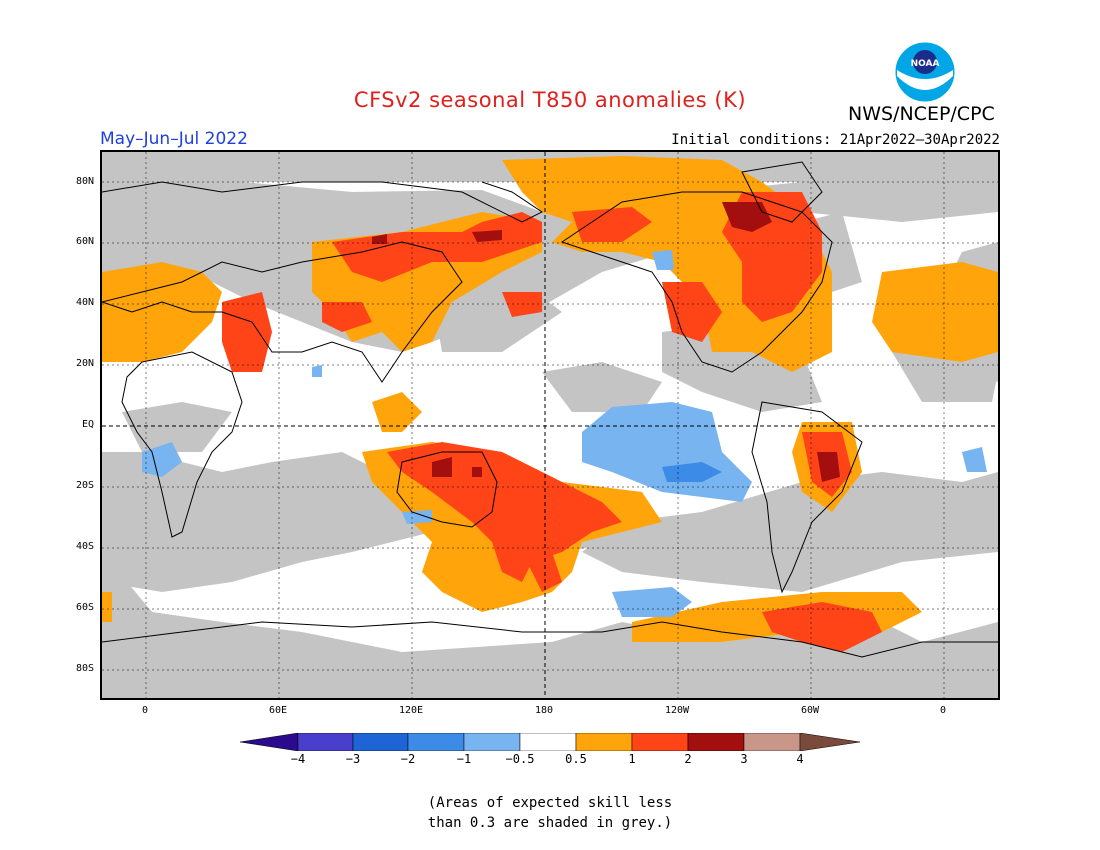 The image size is (1100, 850). What do you see at coordinates (830, 742) in the screenshot?
I see `colorbar-arrow-high` at bounding box center [830, 742].